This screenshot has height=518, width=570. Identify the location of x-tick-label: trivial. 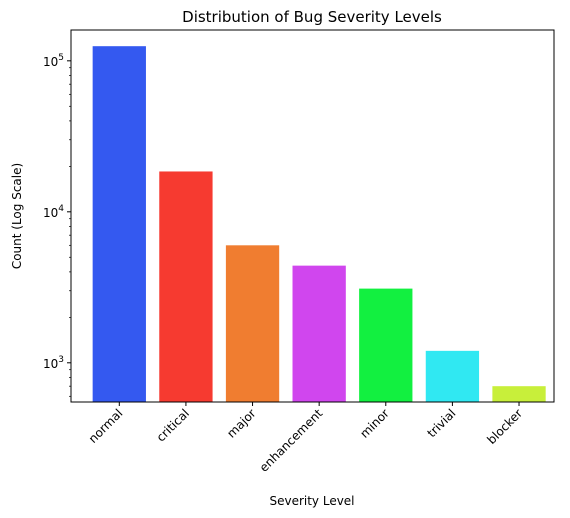
(442, 423).